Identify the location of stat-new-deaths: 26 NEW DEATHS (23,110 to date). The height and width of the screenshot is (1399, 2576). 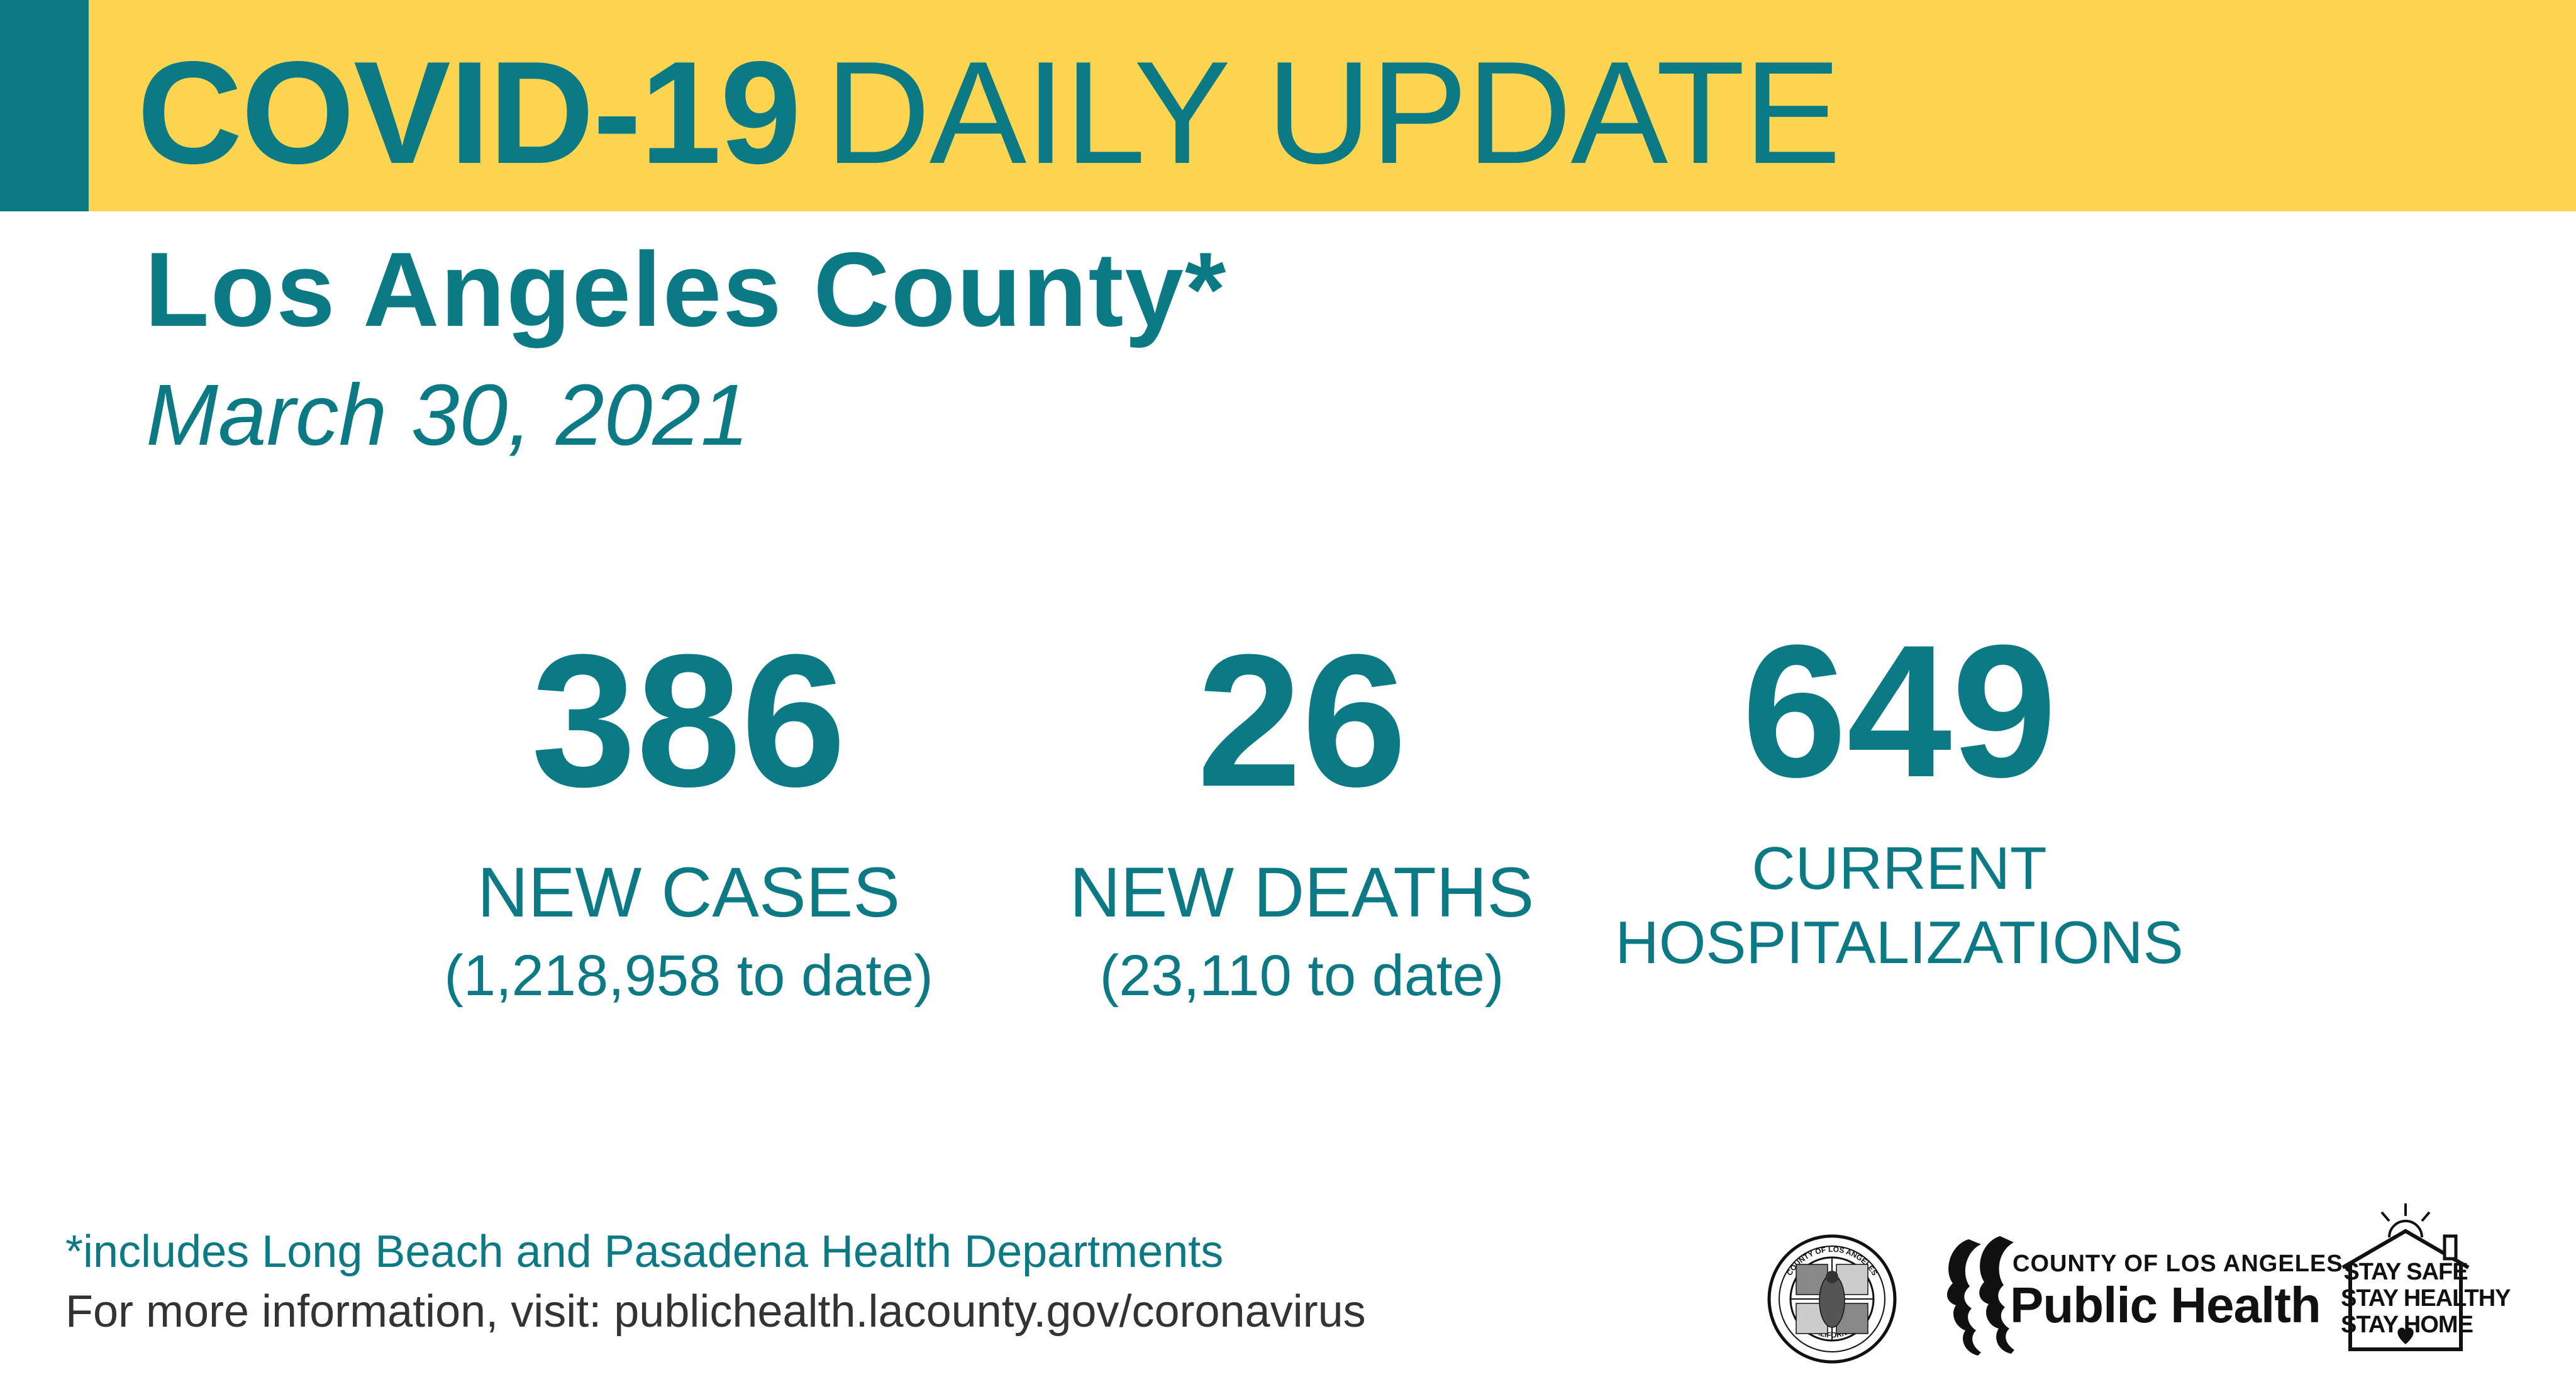
(1301, 820).